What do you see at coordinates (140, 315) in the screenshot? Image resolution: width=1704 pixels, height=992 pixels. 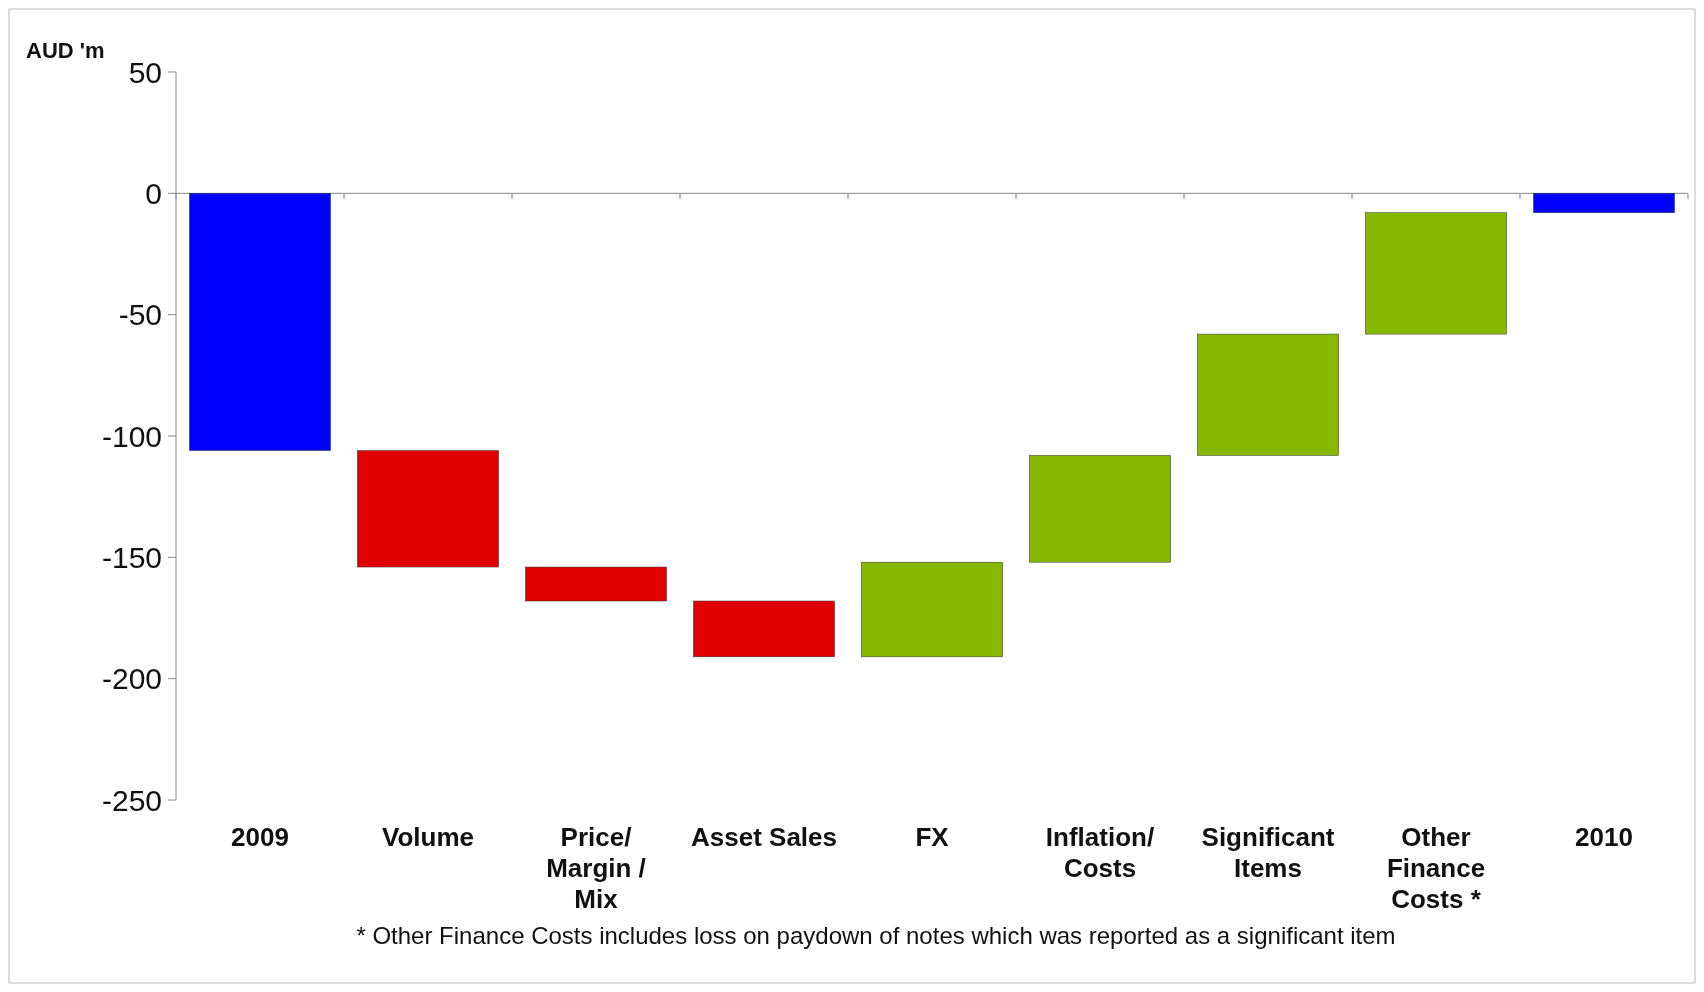 I see `y-tick-label: -50` at bounding box center [140, 315].